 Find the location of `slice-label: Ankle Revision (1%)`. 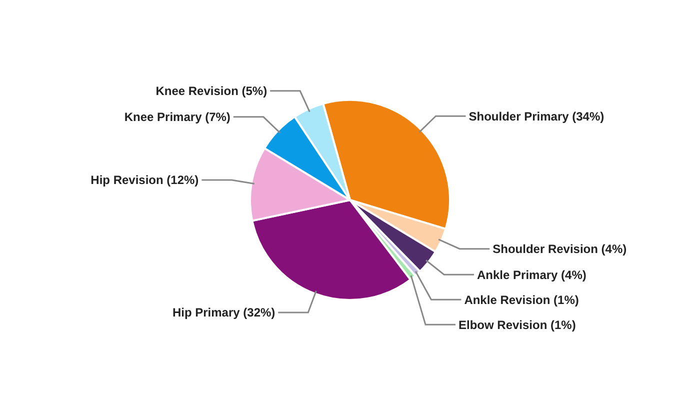

slice-label: Ankle Revision (1%) is located at coordinates (521, 299).